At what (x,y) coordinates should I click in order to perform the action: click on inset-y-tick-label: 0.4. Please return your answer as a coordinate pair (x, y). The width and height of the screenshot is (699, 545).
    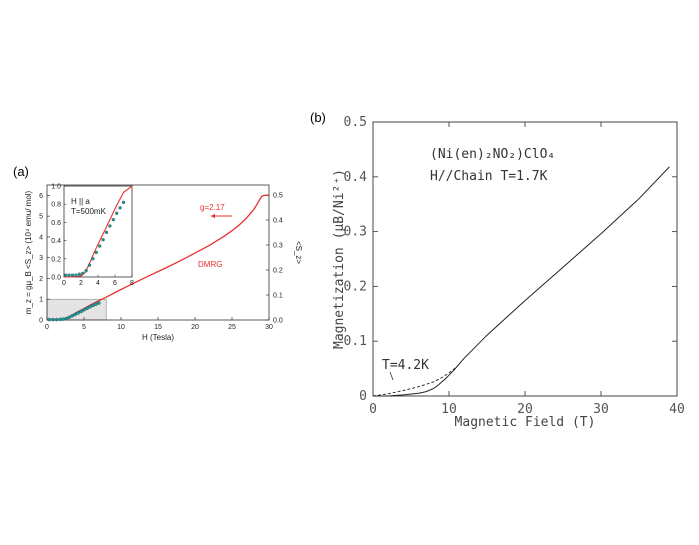
    Looking at the image, I should click on (56, 241).